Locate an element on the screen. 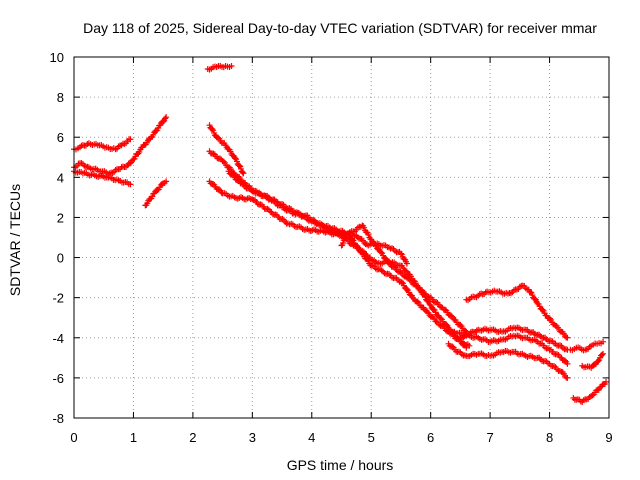  data-point is located at coordinates (389, 263).